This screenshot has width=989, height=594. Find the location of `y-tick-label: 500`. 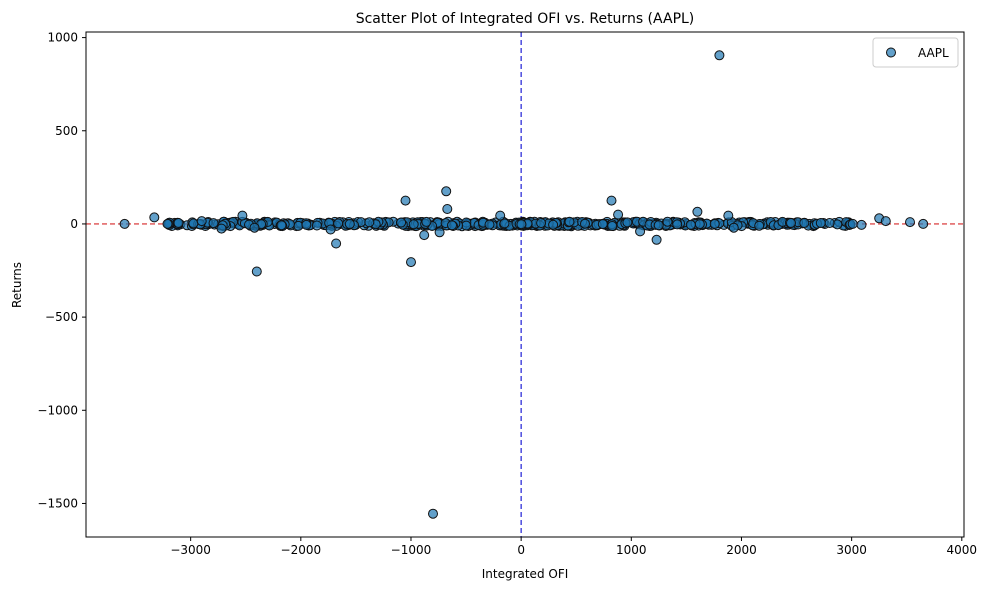

y-tick-label: 500 is located at coordinates (66, 131).